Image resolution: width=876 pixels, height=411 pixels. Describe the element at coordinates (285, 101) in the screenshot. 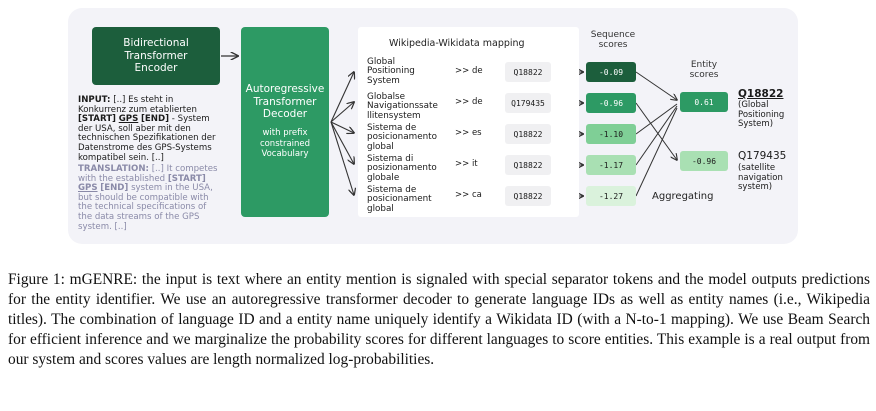

I see `decoder-title: Autoregressive Transformer Decoder` at that location.